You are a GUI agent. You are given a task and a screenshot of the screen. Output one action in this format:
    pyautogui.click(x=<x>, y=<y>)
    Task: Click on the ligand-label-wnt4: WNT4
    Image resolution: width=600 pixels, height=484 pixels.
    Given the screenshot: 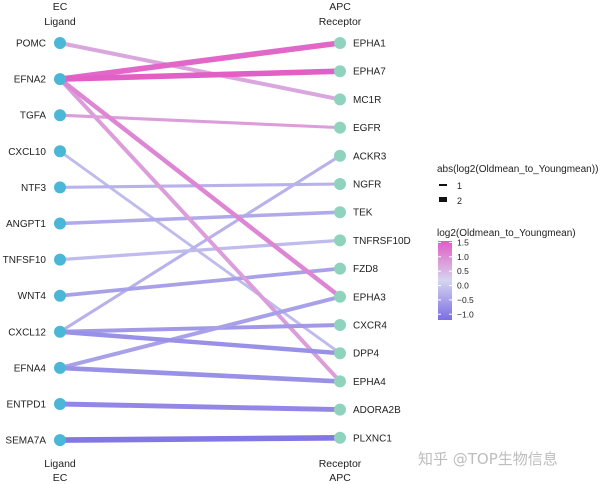 What is the action you would take?
    pyautogui.click(x=32, y=296)
    